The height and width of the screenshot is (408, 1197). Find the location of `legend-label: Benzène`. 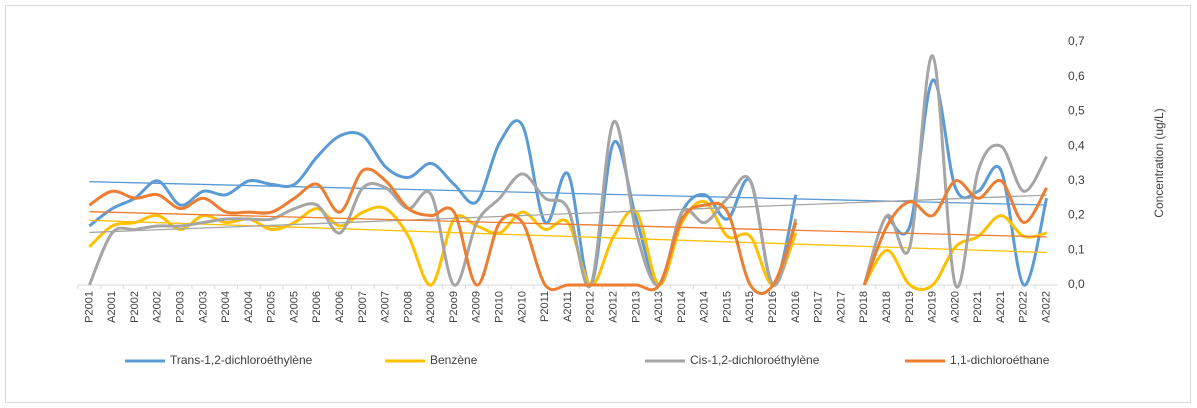

legend-label: Benzène is located at coordinates (454, 360).